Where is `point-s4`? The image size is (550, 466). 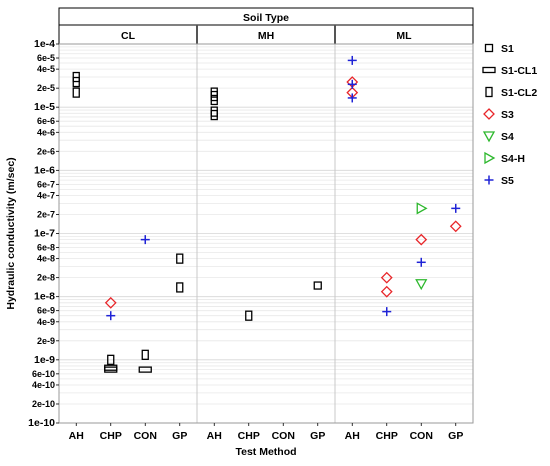 point-s4 is located at coordinates (421, 285).